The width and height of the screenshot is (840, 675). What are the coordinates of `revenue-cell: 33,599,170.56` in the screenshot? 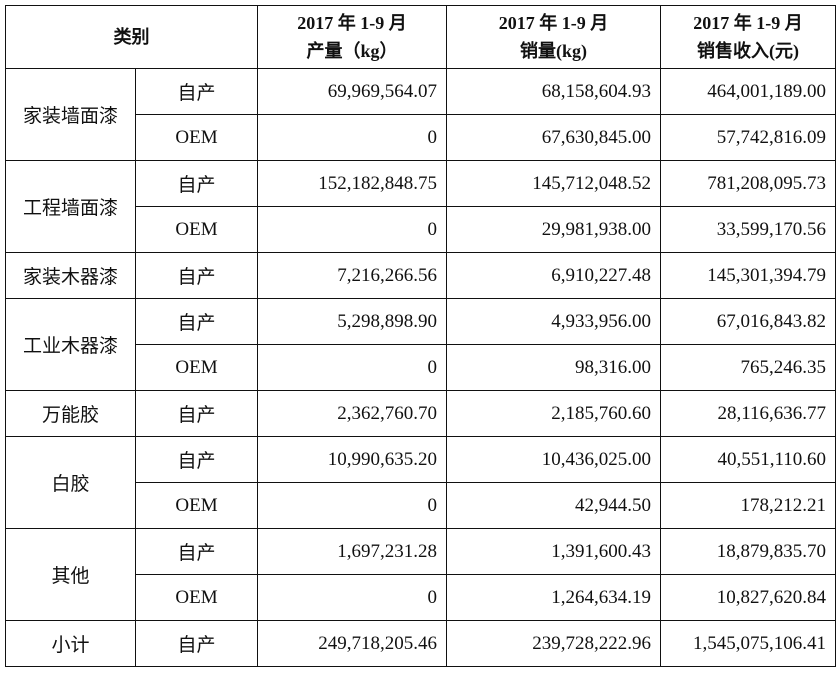 It's located at (748, 229).